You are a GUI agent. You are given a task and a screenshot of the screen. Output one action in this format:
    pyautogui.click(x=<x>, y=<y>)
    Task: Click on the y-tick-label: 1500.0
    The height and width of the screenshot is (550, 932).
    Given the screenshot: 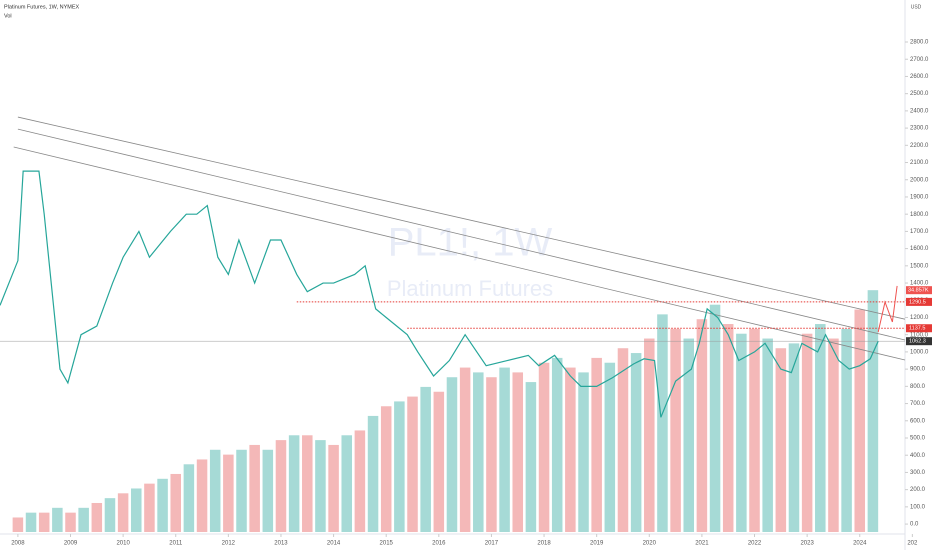 What is the action you would take?
    pyautogui.click(x=919, y=266)
    